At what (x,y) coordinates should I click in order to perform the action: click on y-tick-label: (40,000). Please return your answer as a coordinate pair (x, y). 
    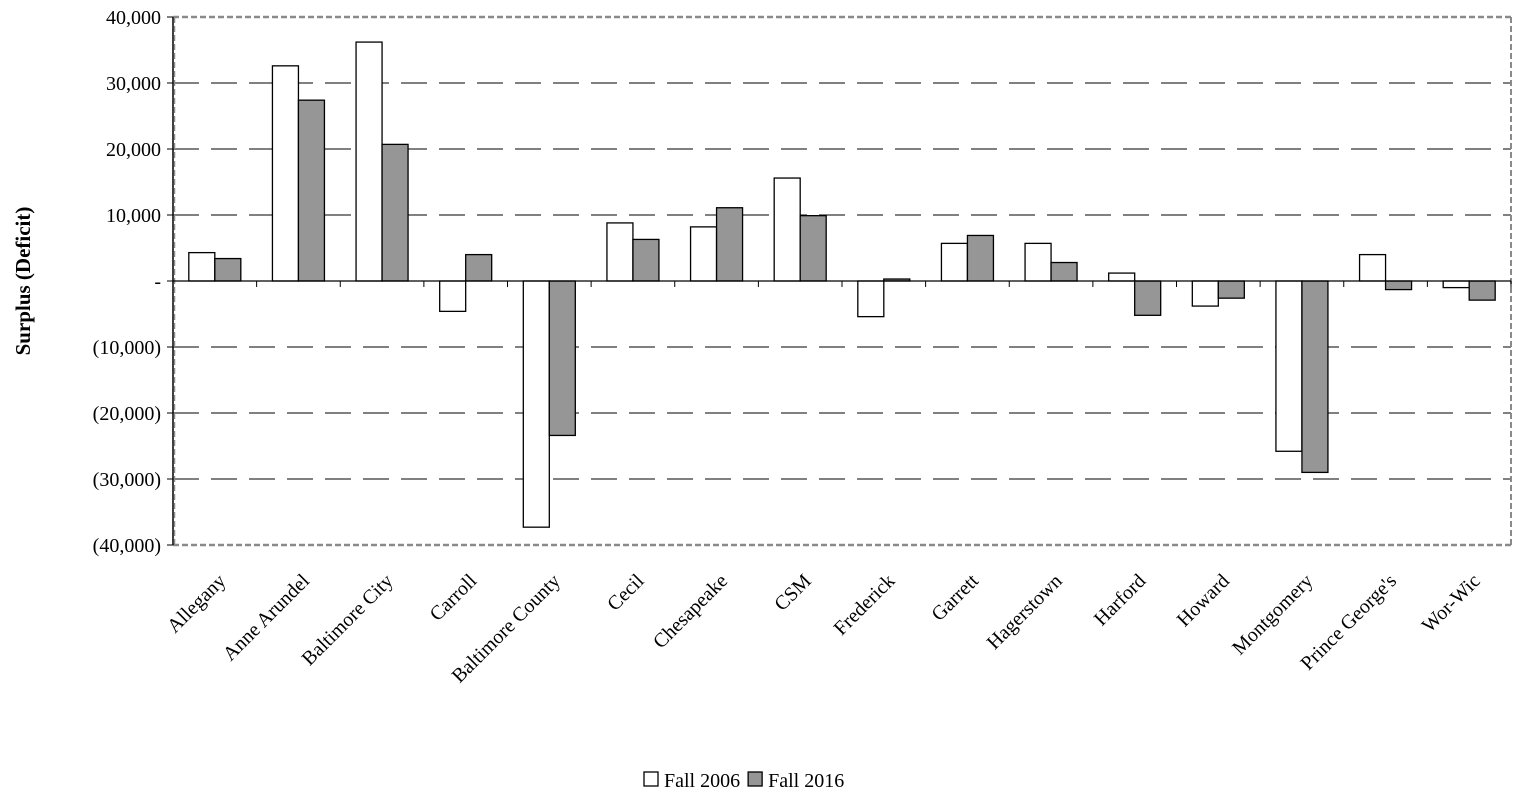
    Looking at the image, I should click on (127, 546).